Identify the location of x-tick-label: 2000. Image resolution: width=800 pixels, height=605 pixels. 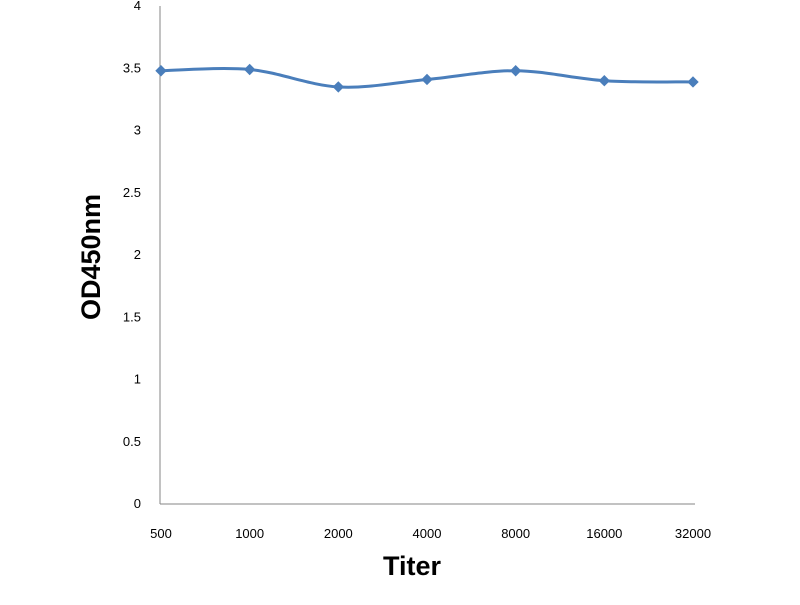
(338, 533).